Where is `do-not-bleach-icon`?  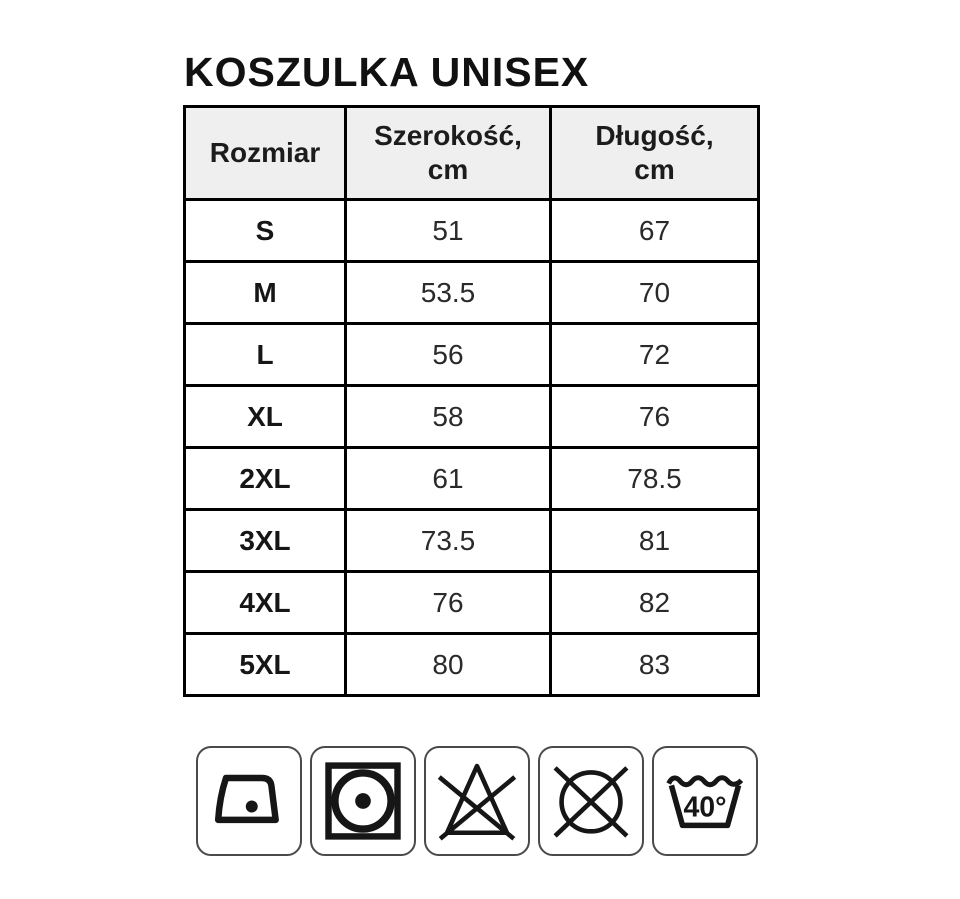
do-not-bleach-icon is located at coordinates (477, 801).